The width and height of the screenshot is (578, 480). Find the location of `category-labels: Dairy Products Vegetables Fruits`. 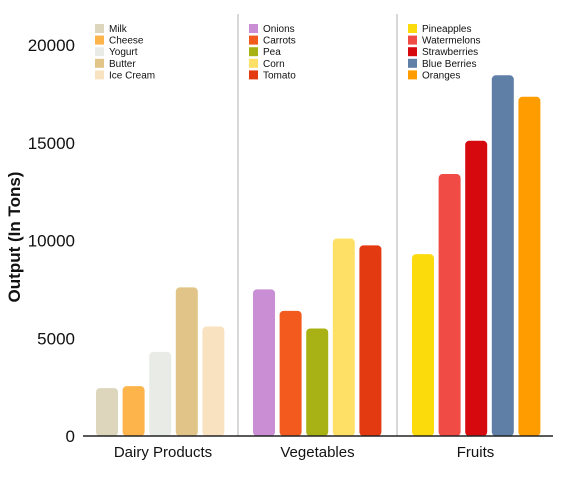

category-labels: Dairy Products Vegetables Fruits is located at coordinates (304, 452).